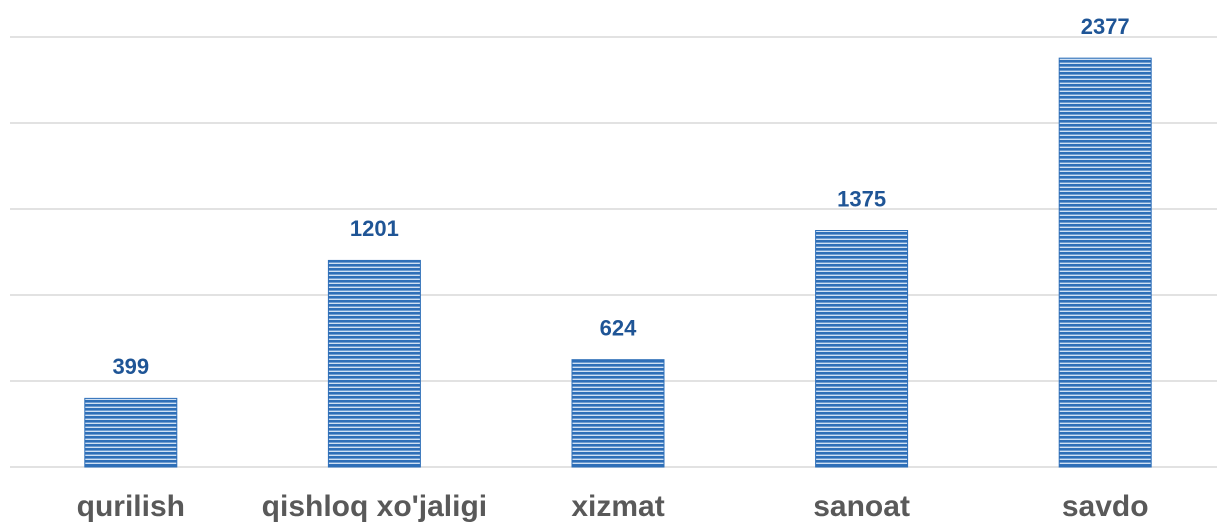  I want to click on value-label: 1201, so click(374, 228).